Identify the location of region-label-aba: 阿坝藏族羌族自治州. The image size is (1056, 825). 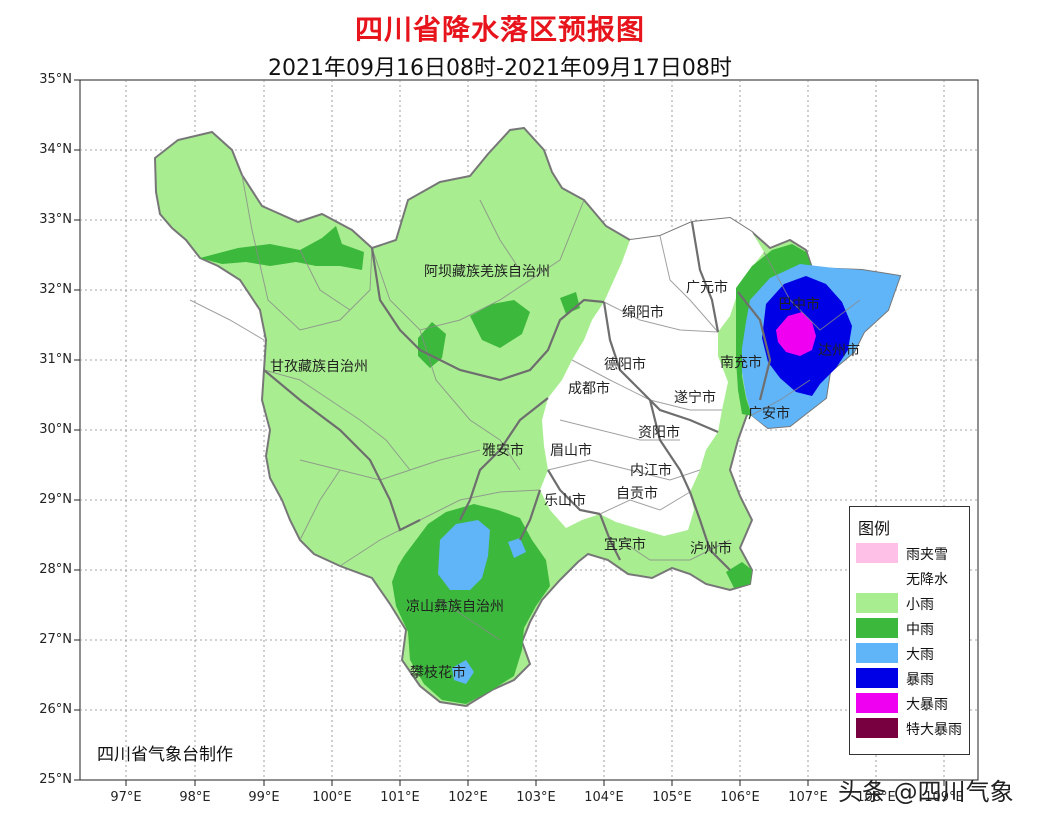
(487, 272).